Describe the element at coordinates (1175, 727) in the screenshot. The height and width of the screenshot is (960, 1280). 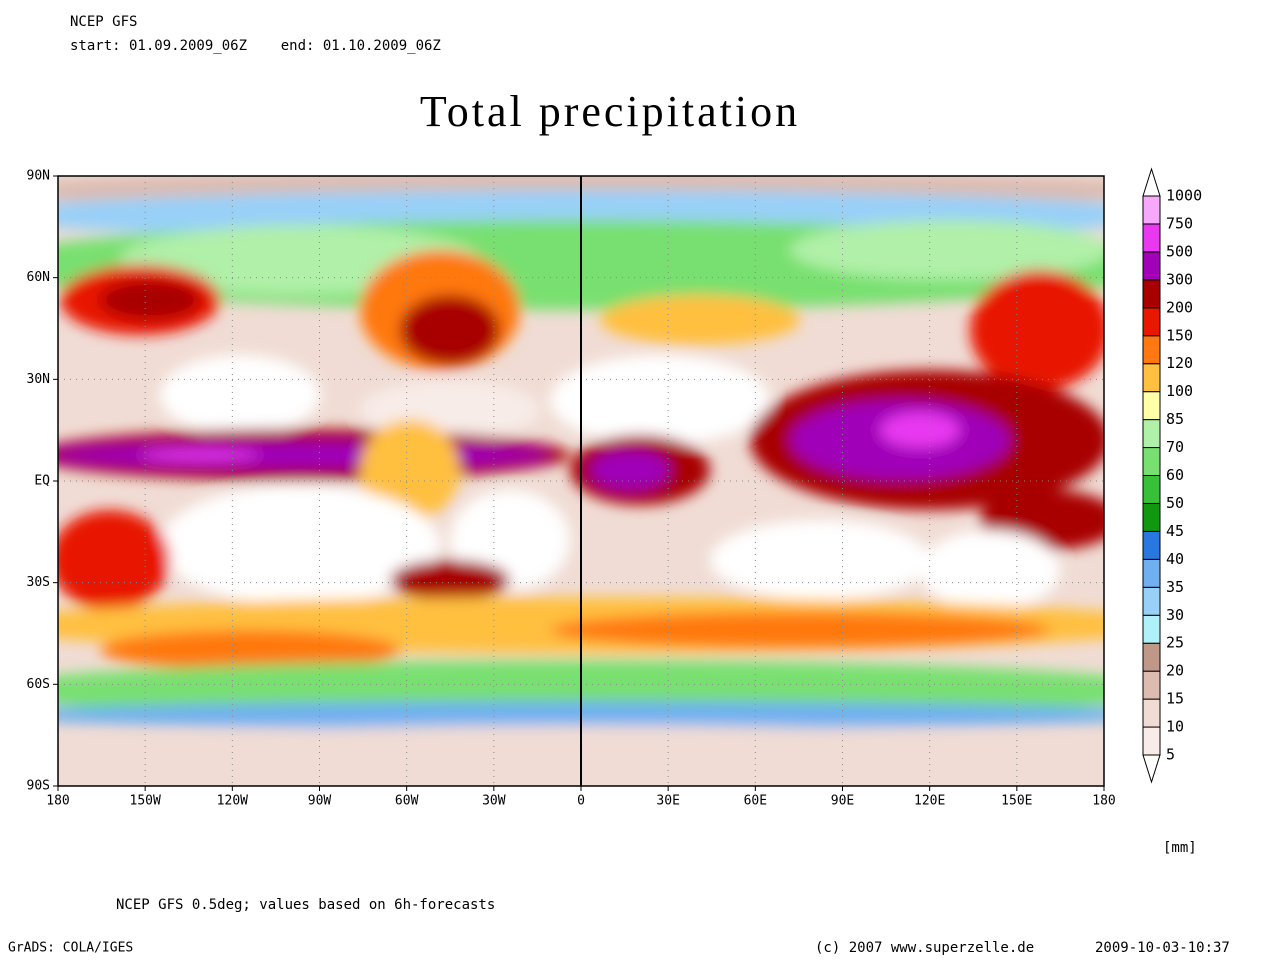
I see `colorbar-label: 10` at that location.